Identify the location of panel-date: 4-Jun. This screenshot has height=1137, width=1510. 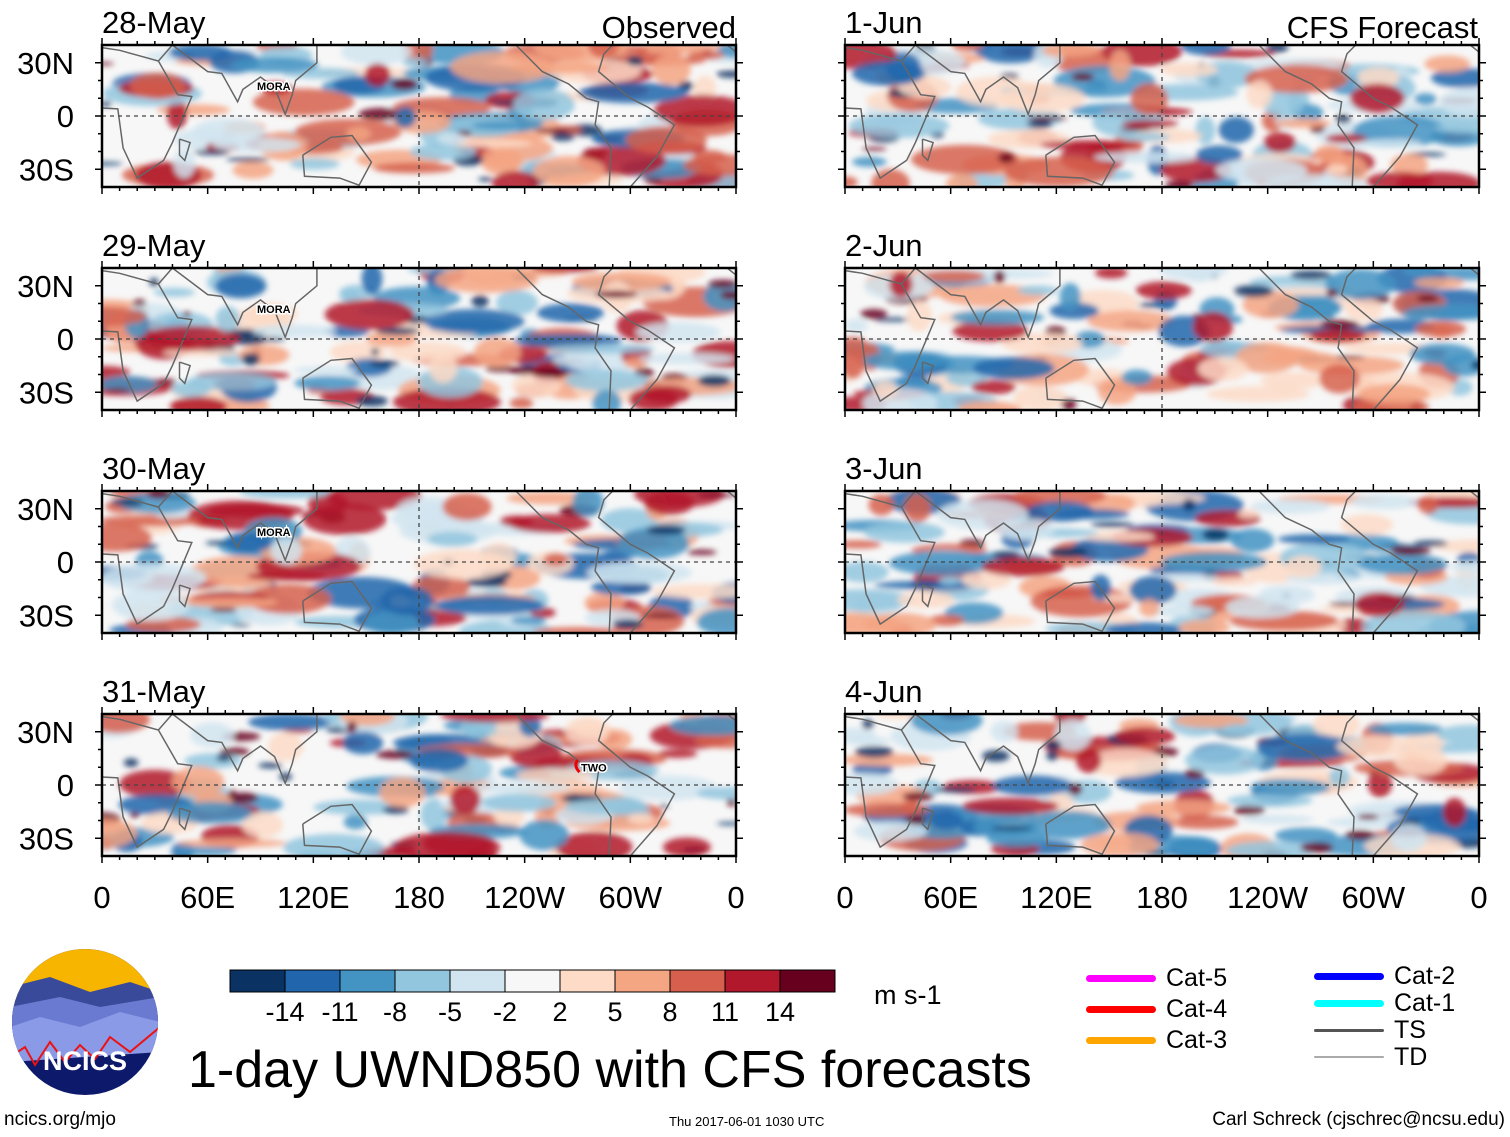
(884, 691).